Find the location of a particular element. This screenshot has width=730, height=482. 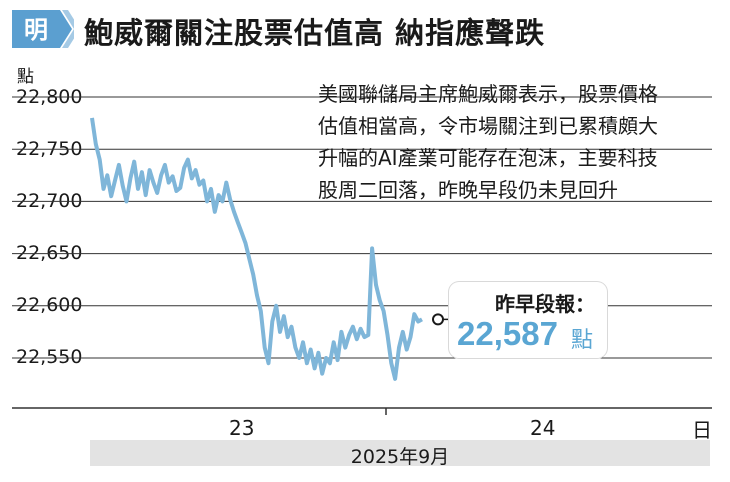

logo-text: 明 is located at coordinates (36, 30).